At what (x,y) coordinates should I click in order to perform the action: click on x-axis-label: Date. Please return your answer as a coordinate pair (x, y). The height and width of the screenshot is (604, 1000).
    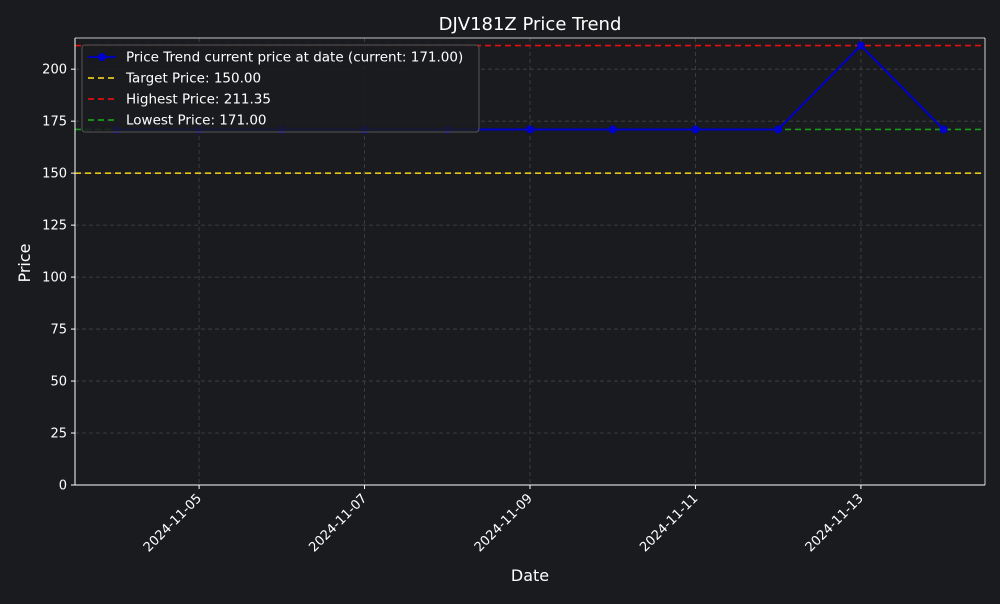
    Looking at the image, I should click on (530, 575).